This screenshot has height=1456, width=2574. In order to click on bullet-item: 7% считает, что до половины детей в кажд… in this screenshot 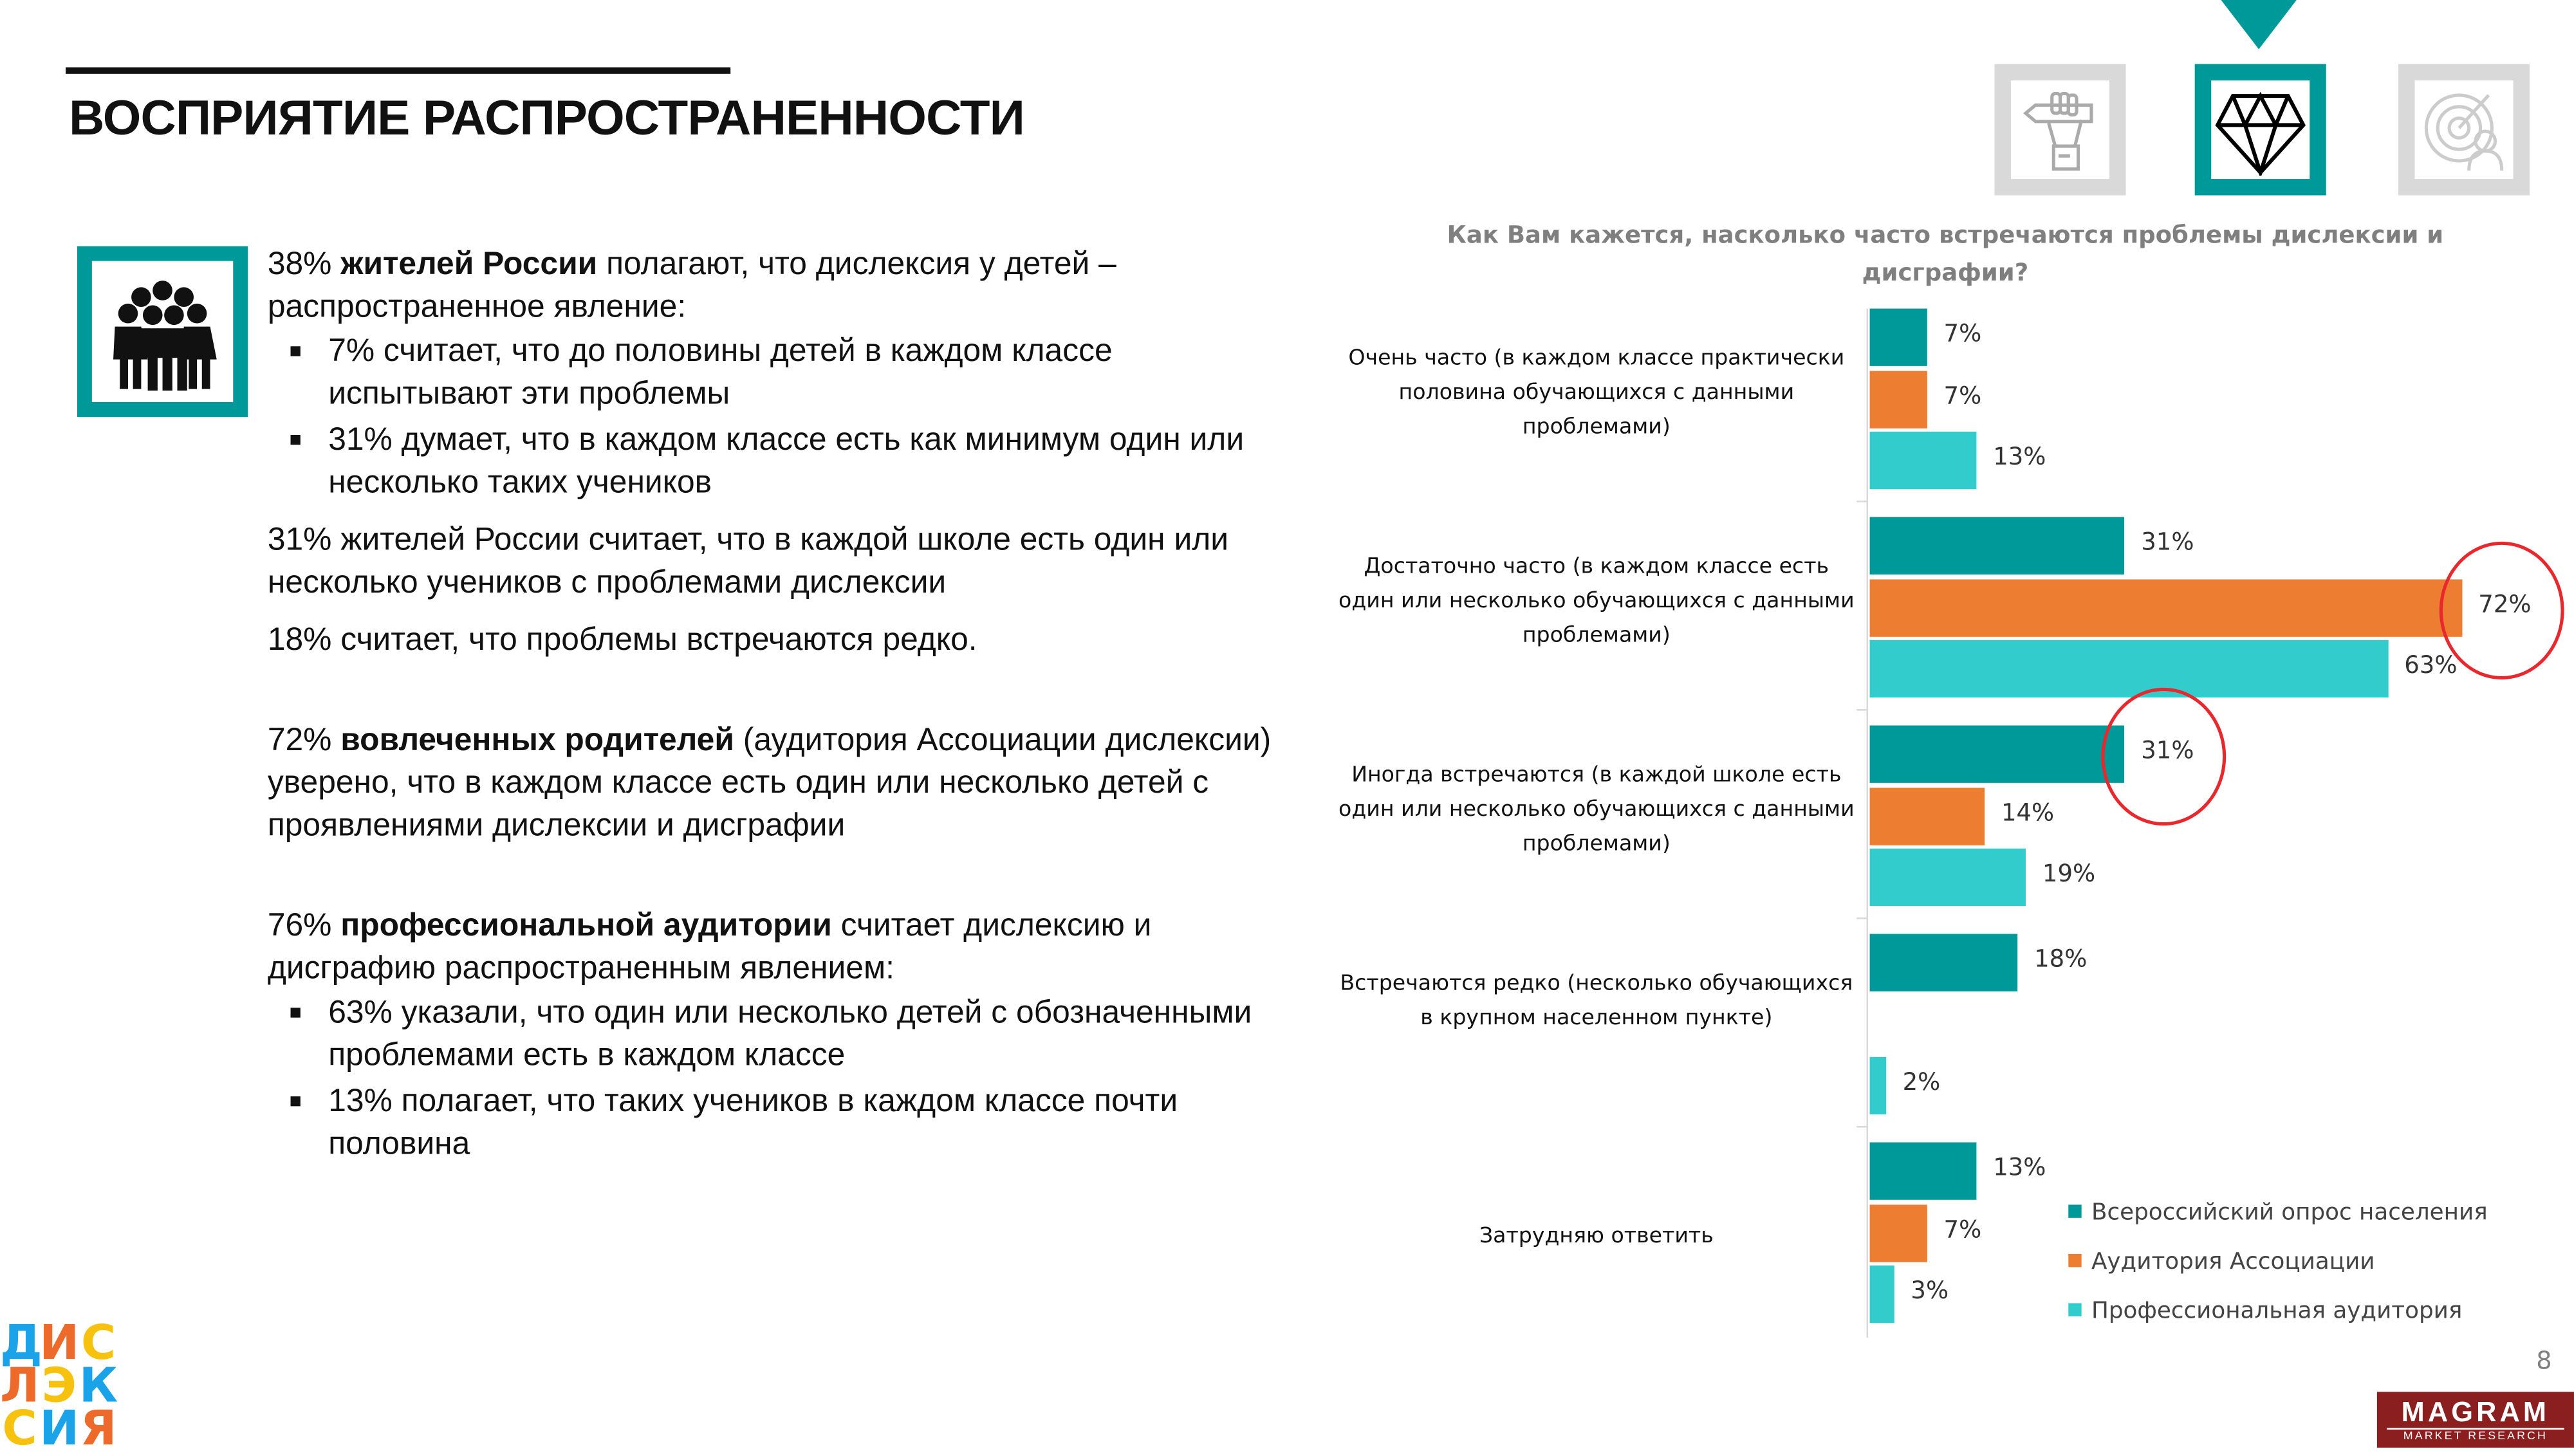, I will do `click(787, 373)`.